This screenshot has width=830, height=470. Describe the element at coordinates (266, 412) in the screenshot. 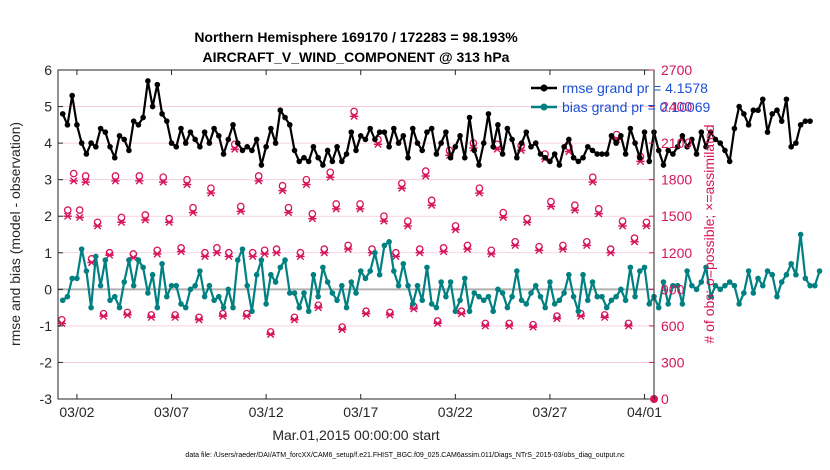

I see `x-tick-label: 03/12` at that location.